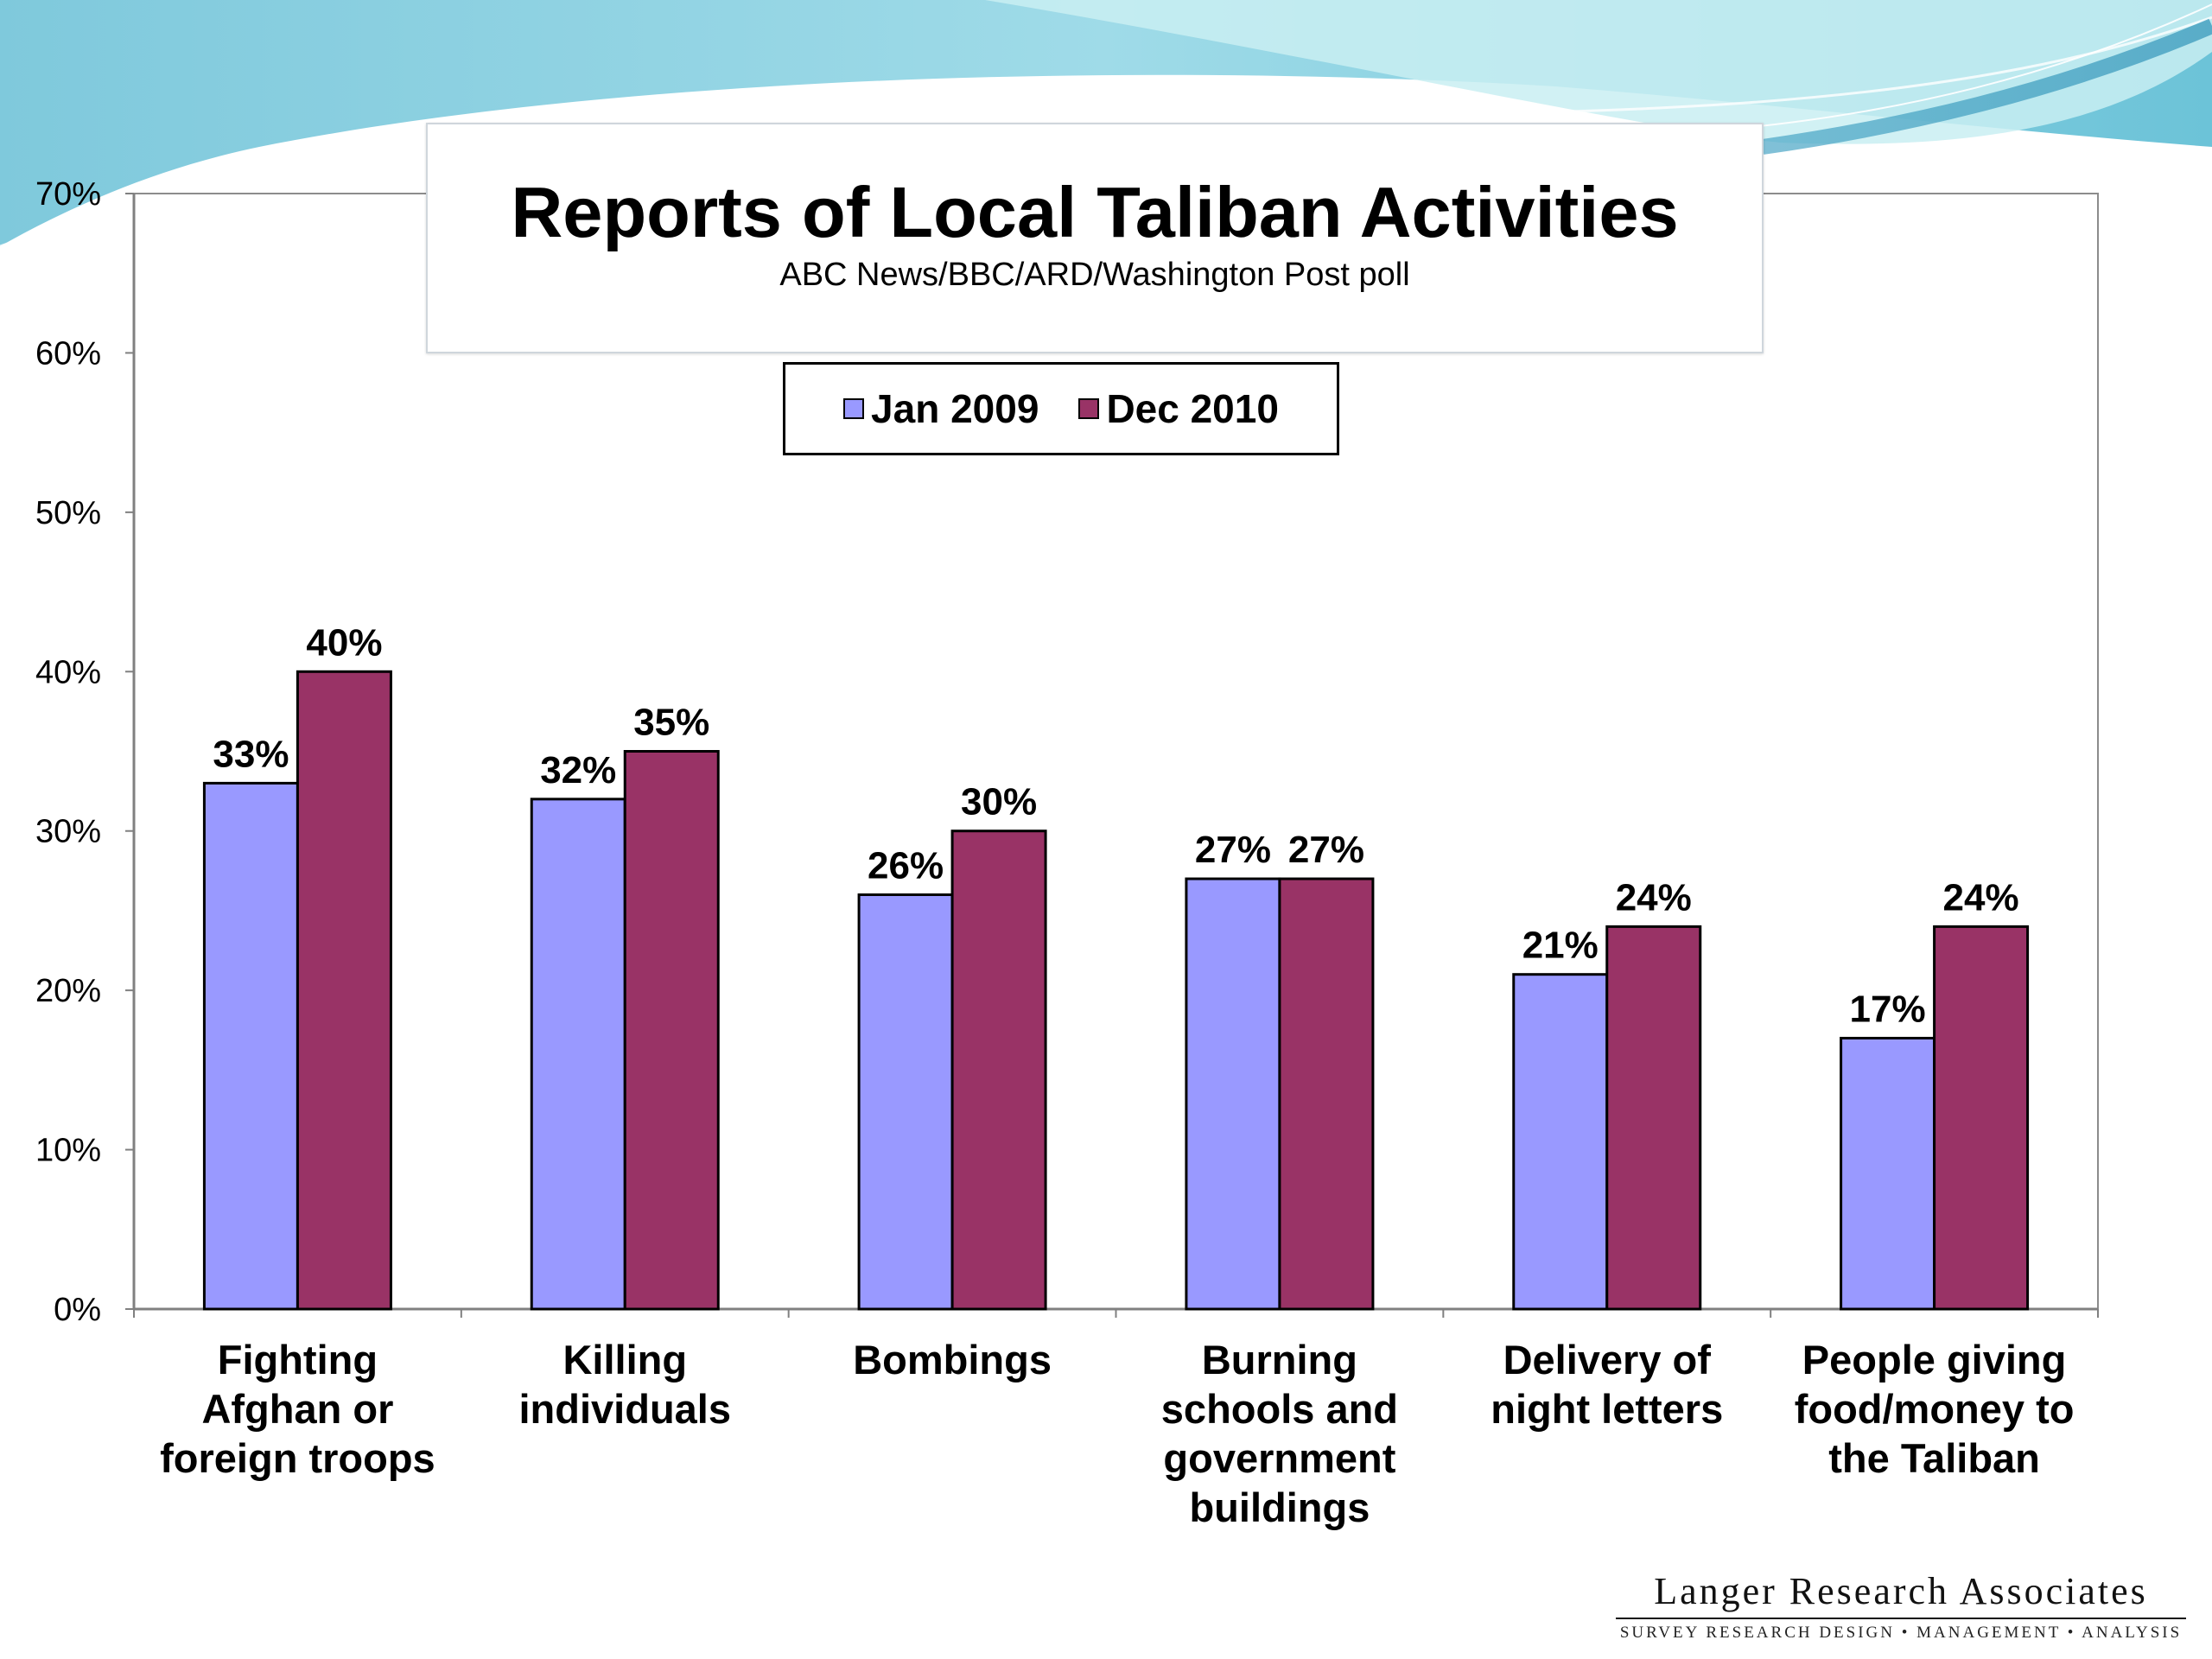 Image resolution: width=2212 pixels, height=1659 pixels. Describe the element at coordinates (1607, 1384) in the screenshot. I see `x-category-label: Delivery of night letters` at that location.